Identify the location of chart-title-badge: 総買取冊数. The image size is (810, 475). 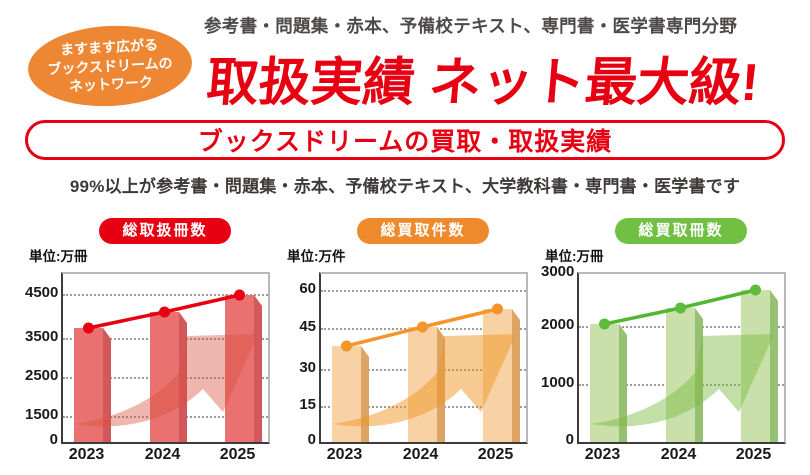
(681, 231).